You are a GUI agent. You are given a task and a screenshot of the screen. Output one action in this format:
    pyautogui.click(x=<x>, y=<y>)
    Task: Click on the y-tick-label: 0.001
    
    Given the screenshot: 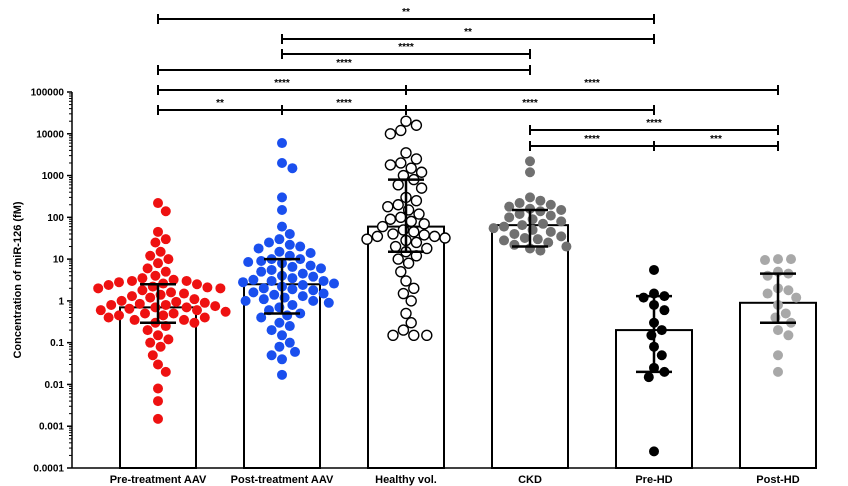 What is the action you would take?
    pyautogui.click(x=51, y=427)
    